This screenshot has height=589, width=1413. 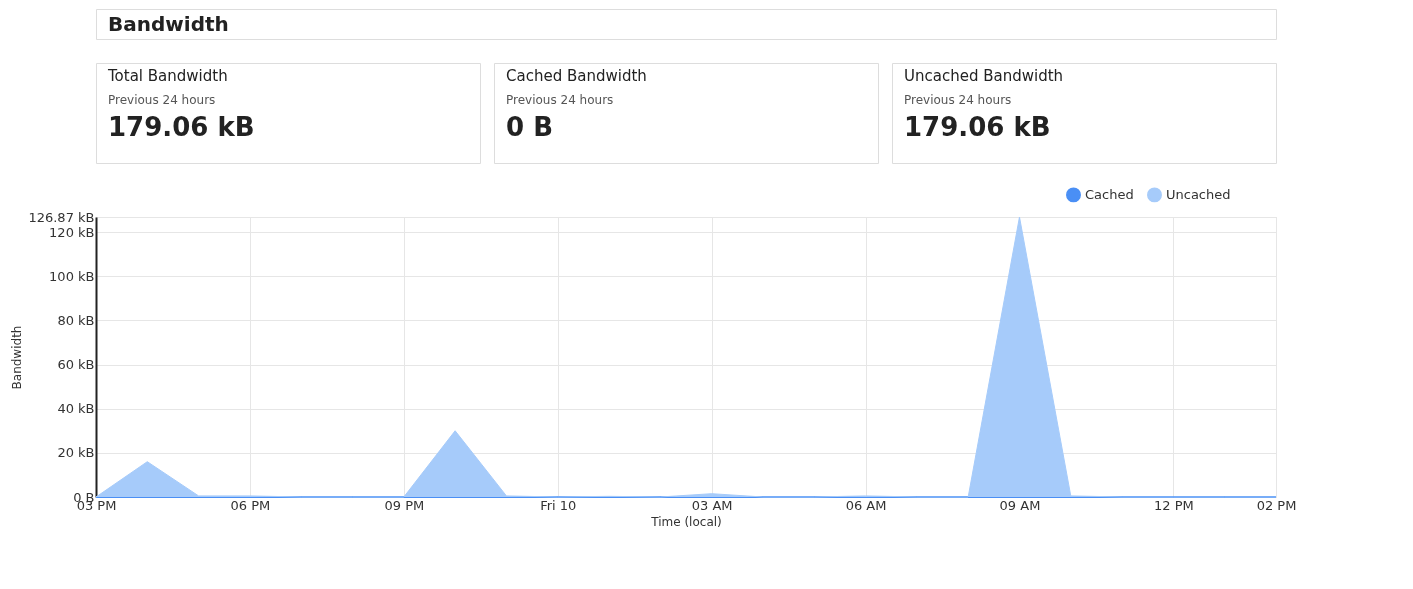 I want to click on x-tick-label: 06 AM, so click(x=866, y=505).